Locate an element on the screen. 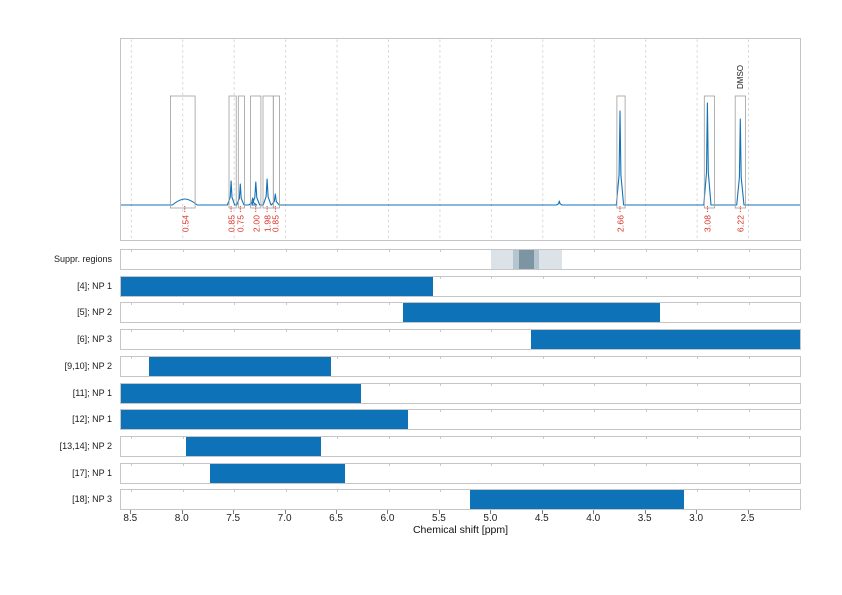  x-tick-label: 6.0 is located at coordinates (387, 518).